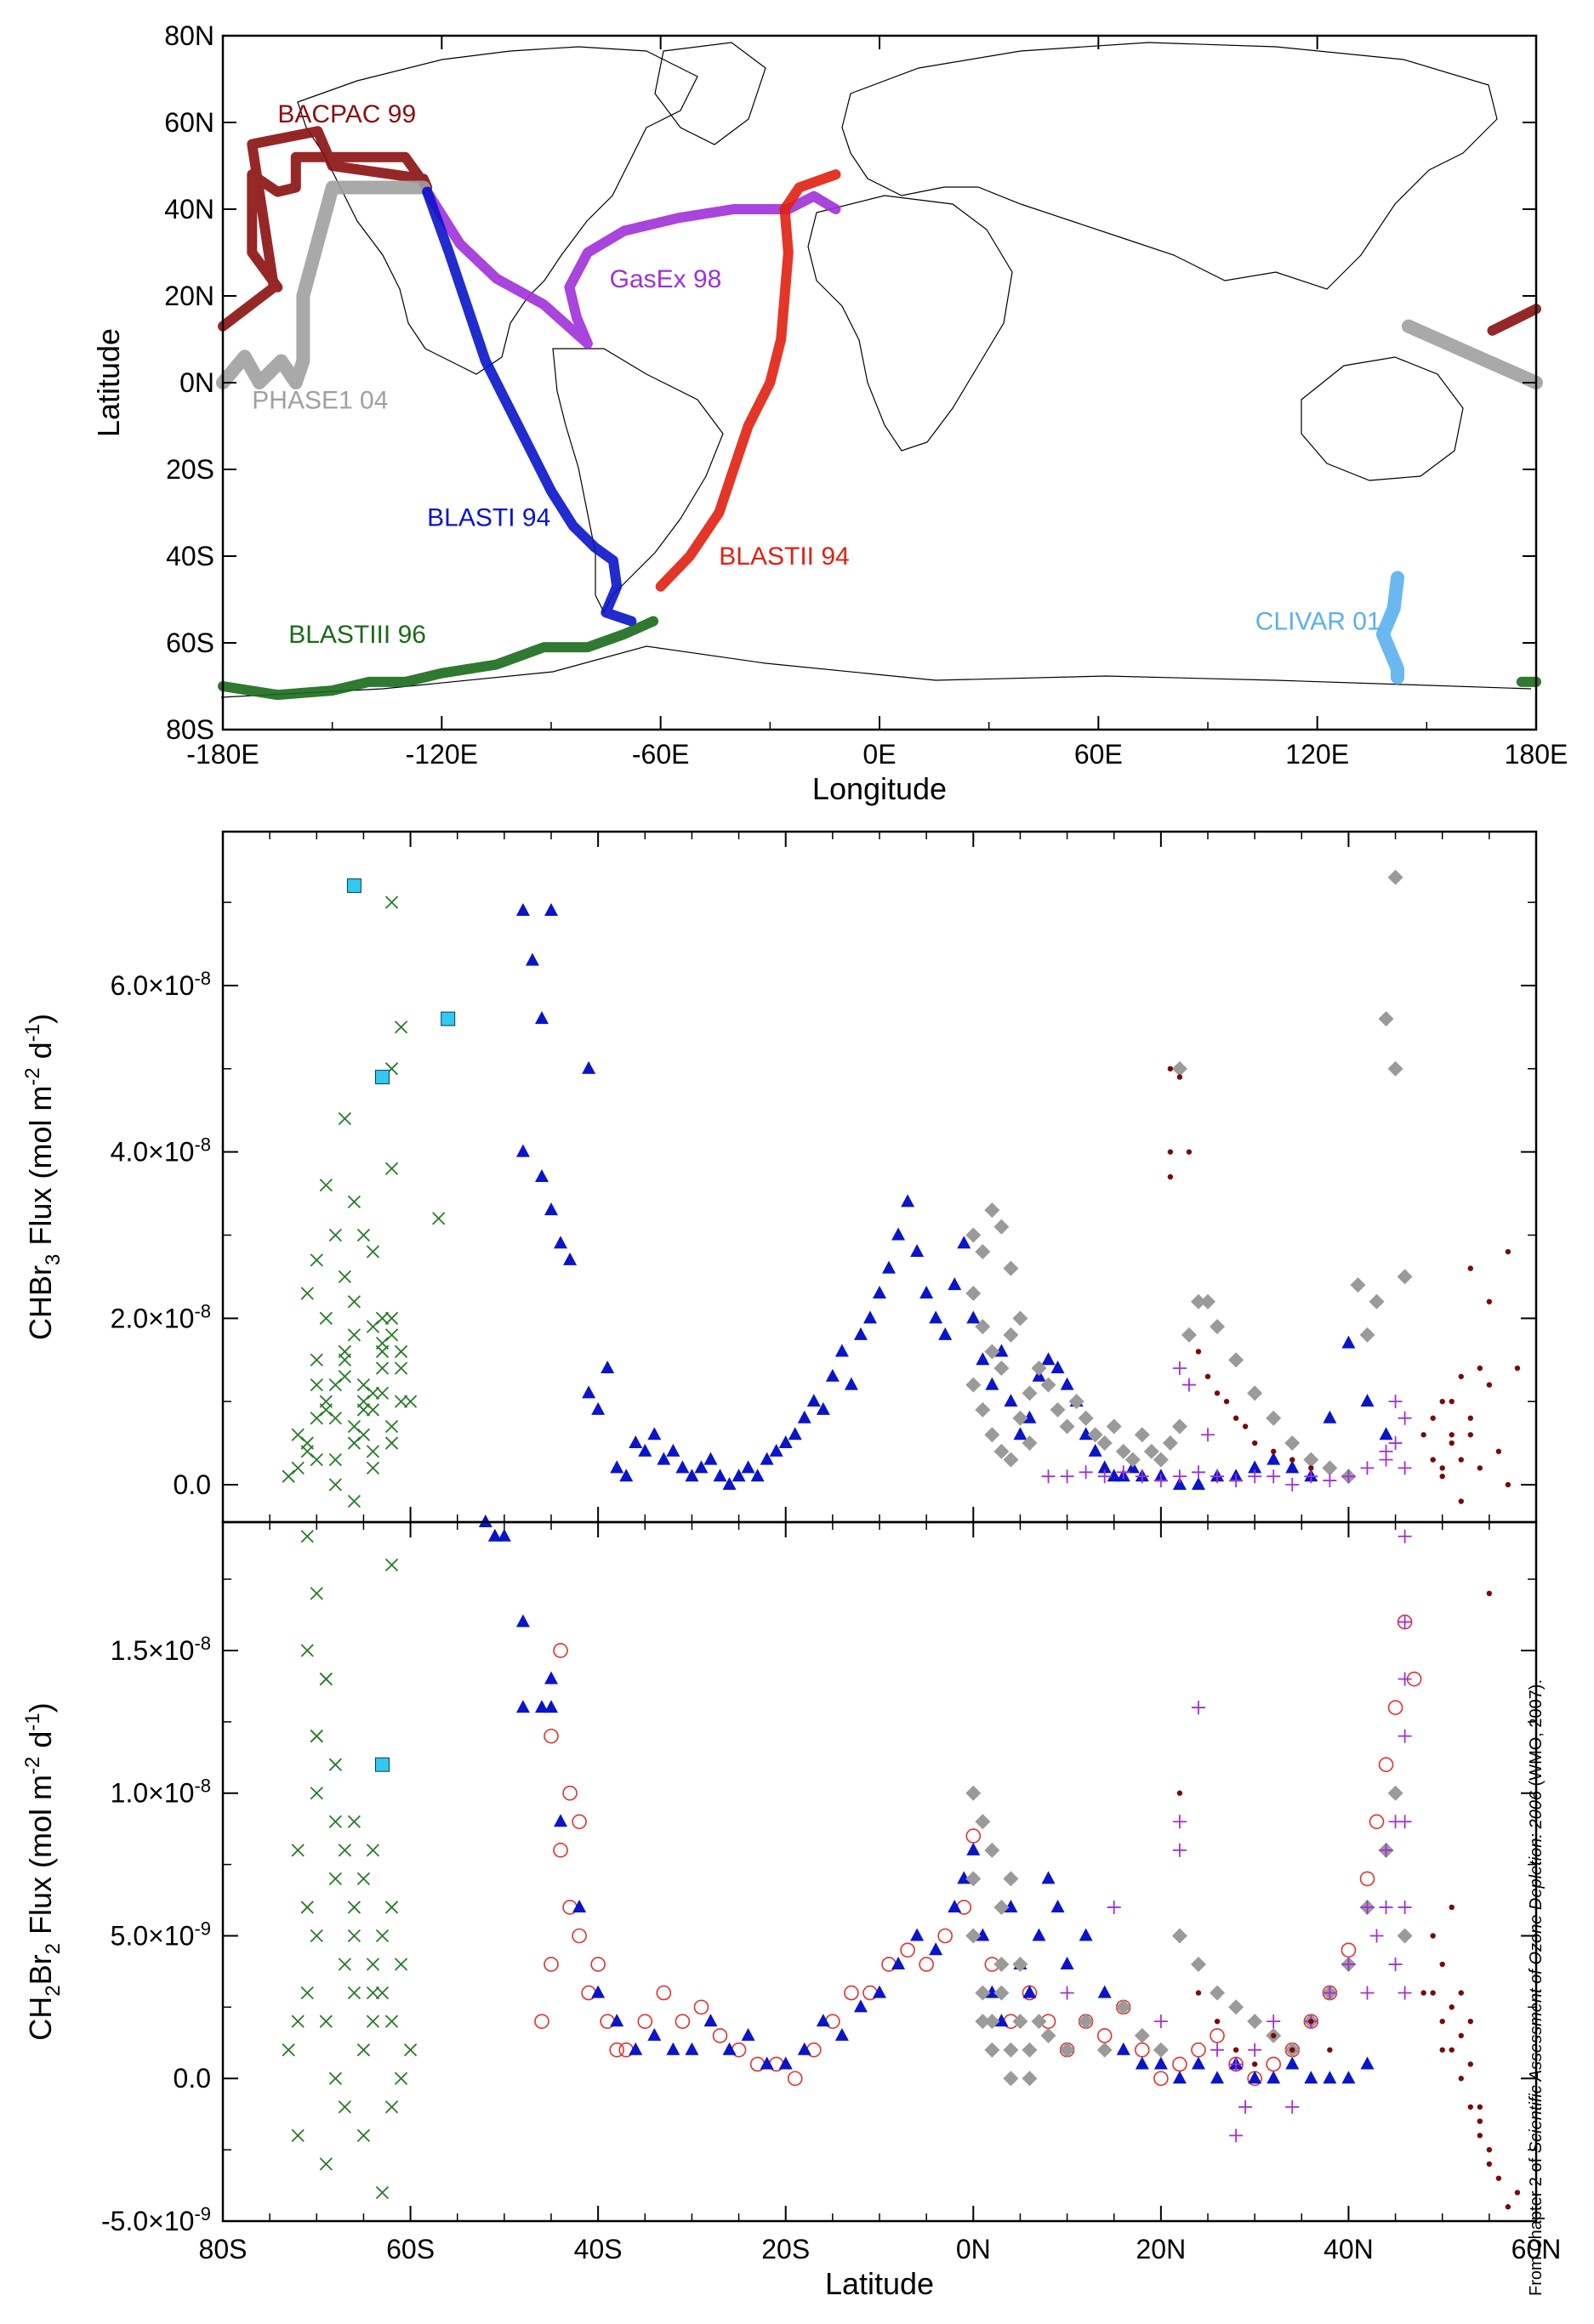 The width and height of the screenshot is (1594, 2324). I want to click on map-y-tick-label: 60S, so click(190, 643).